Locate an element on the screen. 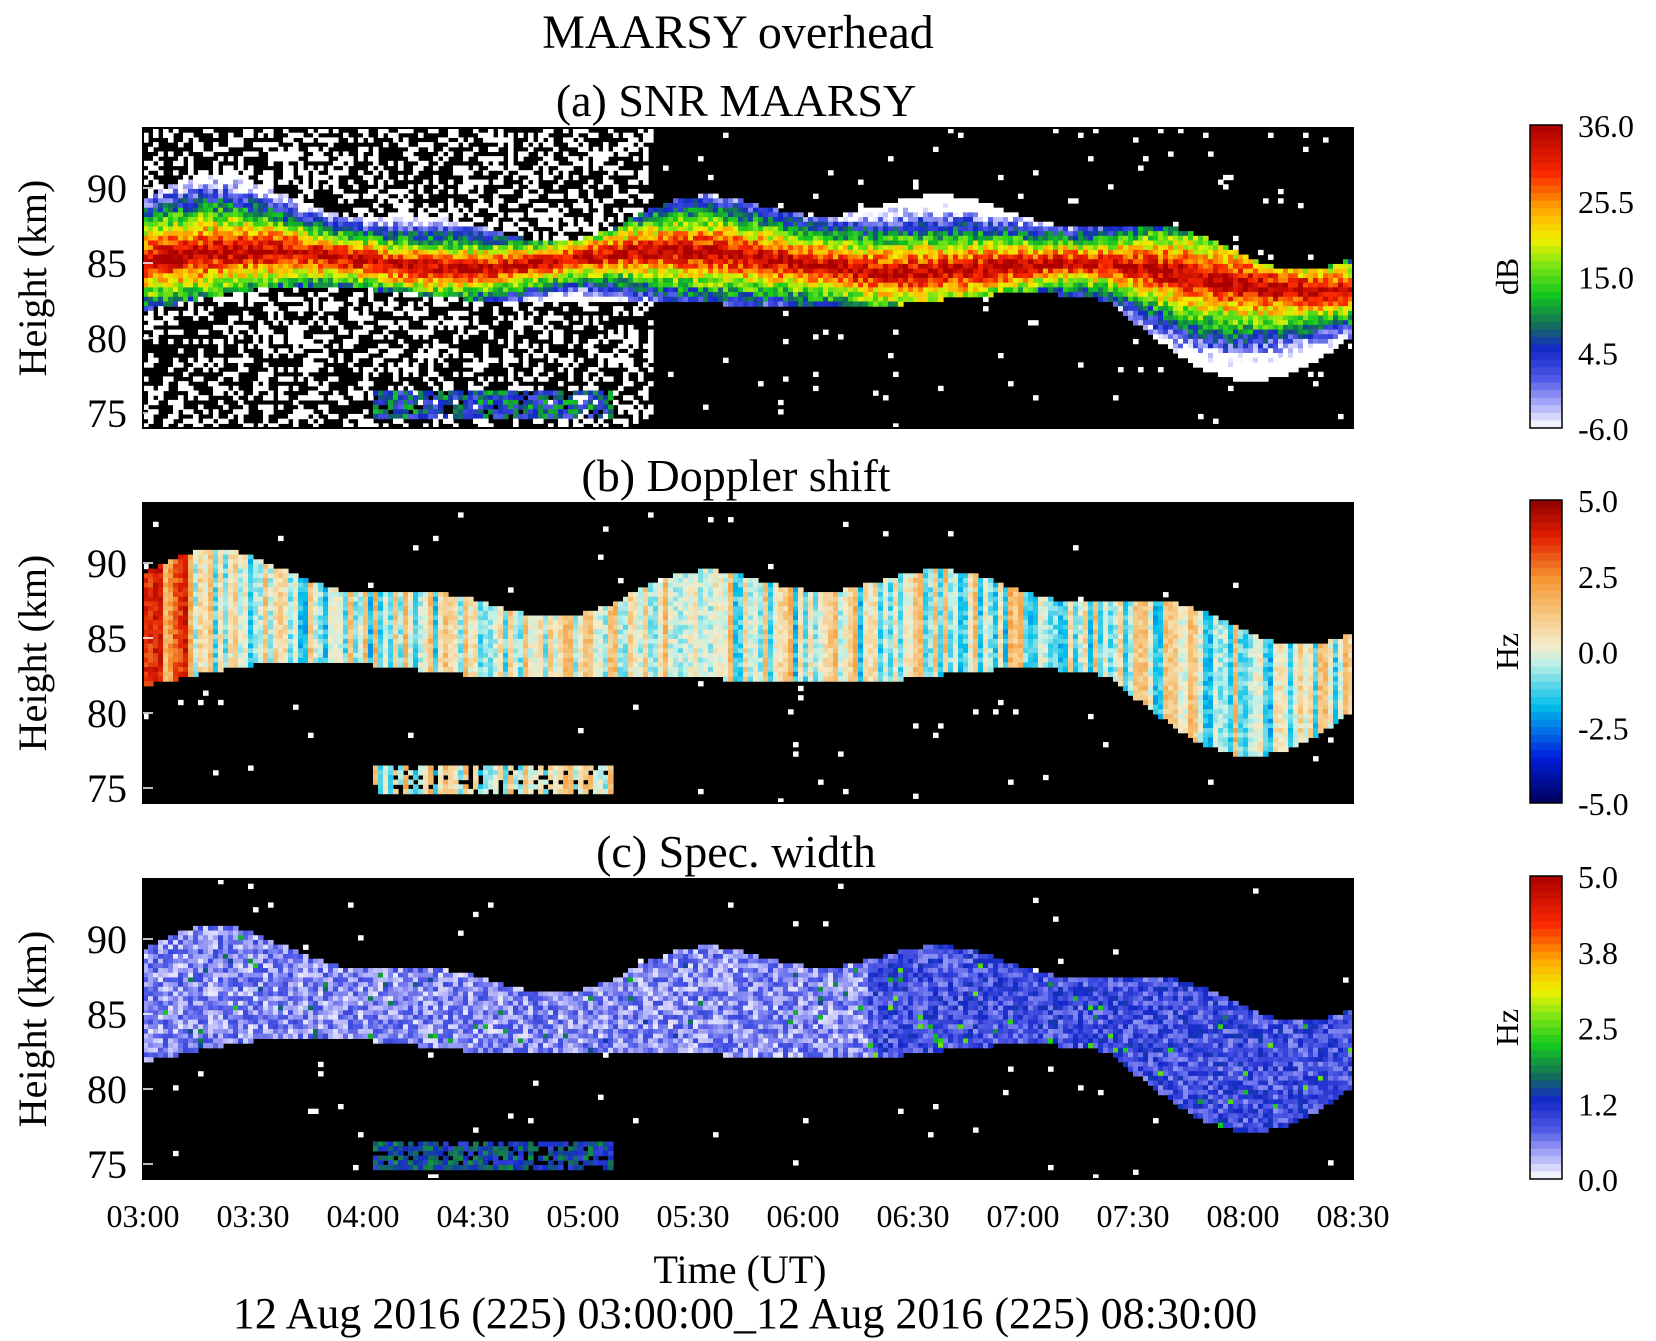  x-tick-label: 04:00 is located at coordinates (363, 1216).